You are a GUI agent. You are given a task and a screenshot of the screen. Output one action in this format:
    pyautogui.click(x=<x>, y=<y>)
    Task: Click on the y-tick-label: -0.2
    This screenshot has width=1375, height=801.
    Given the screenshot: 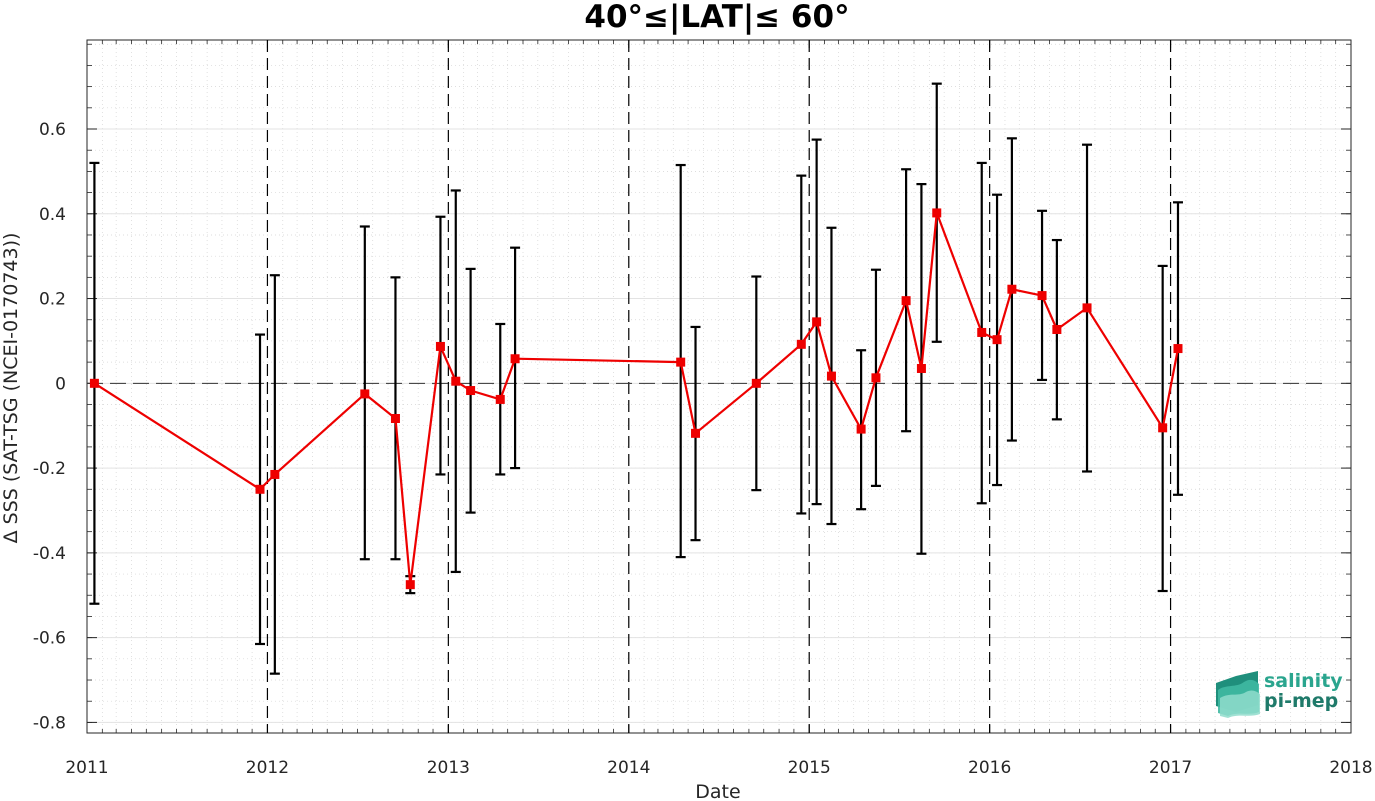 What is the action you would take?
    pyautogui.click(x=49, y=469)
    